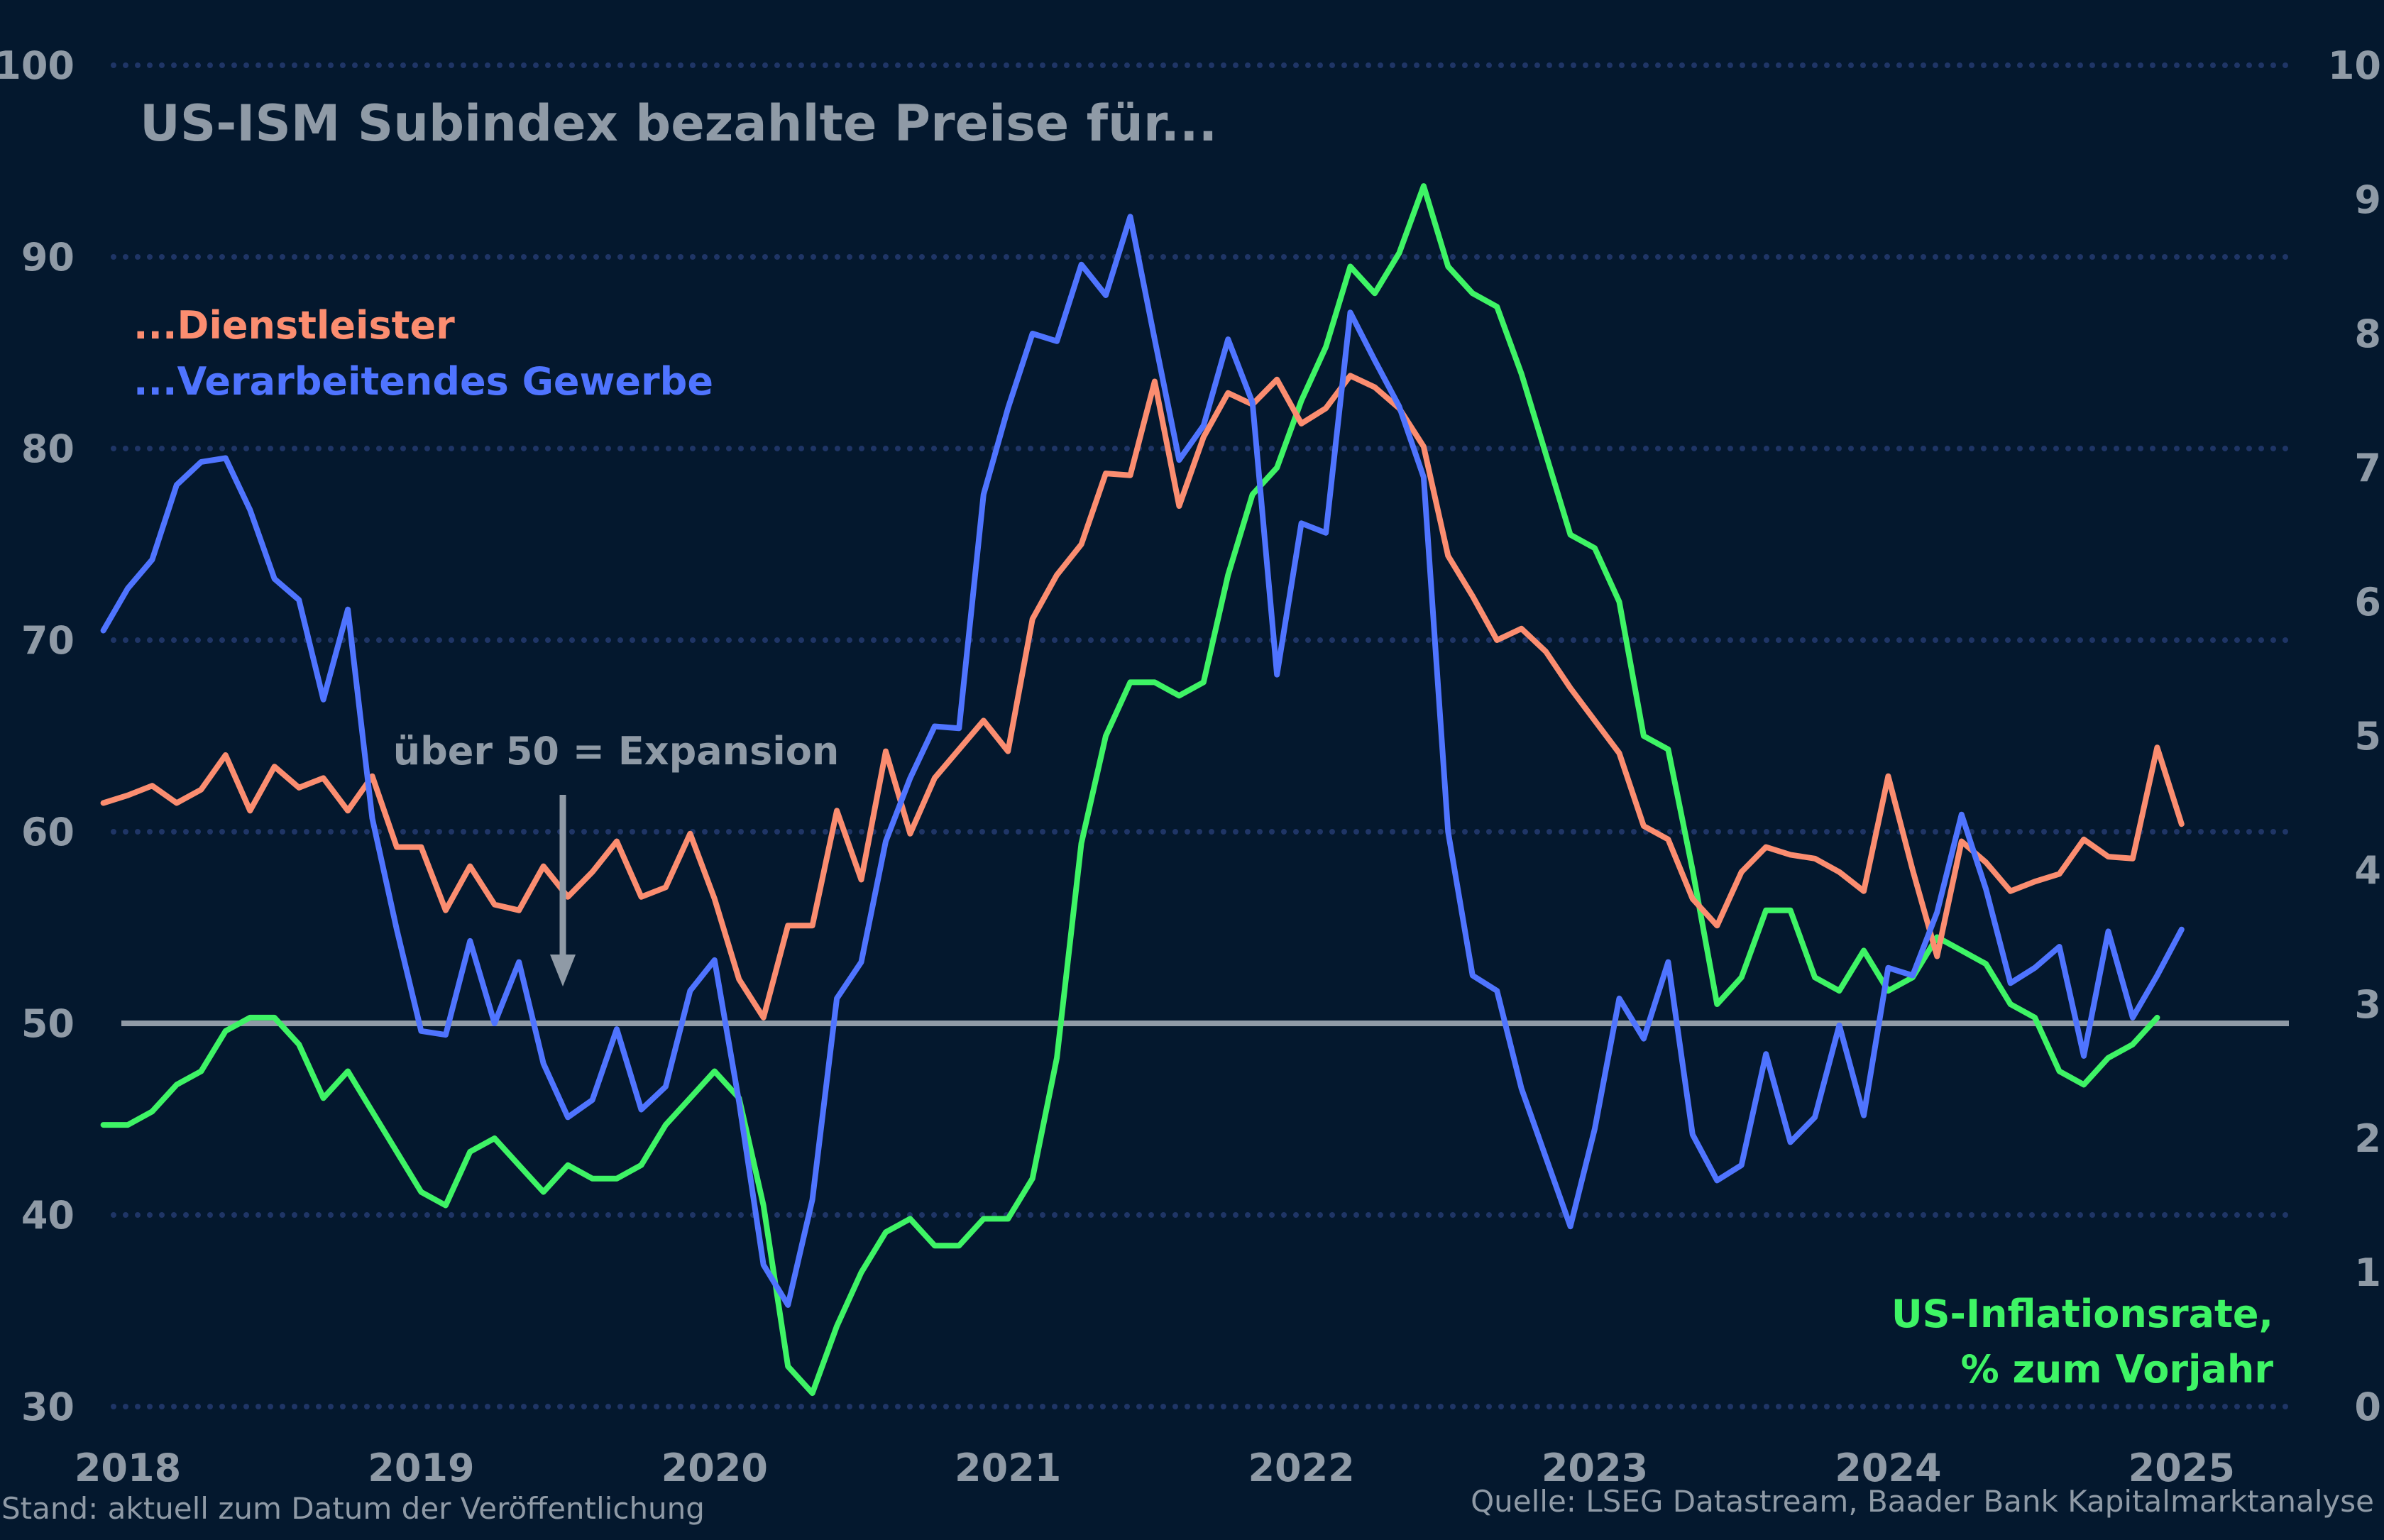 This screenshot has width=2384, height=1540. I want to click on y-right-tick-label: 0, so click(2367, 1407).